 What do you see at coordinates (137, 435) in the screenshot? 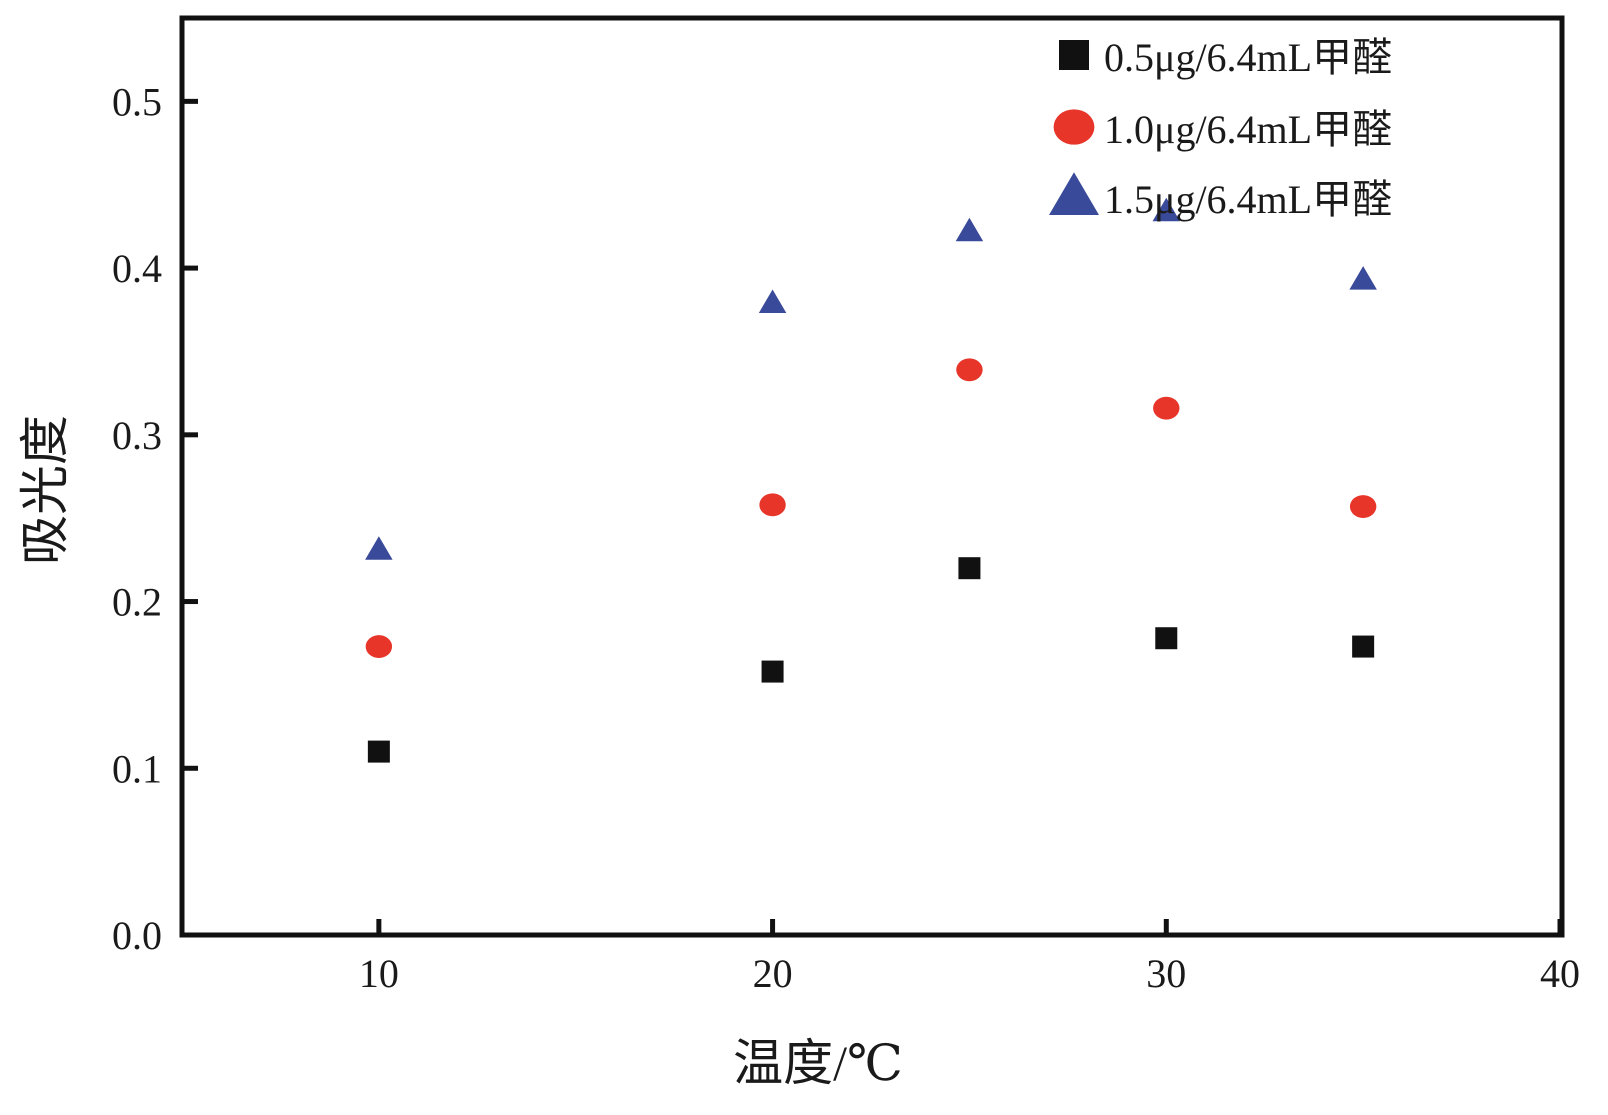
I see `y-tick-label: 0.3` at bounding box center [137, 435].